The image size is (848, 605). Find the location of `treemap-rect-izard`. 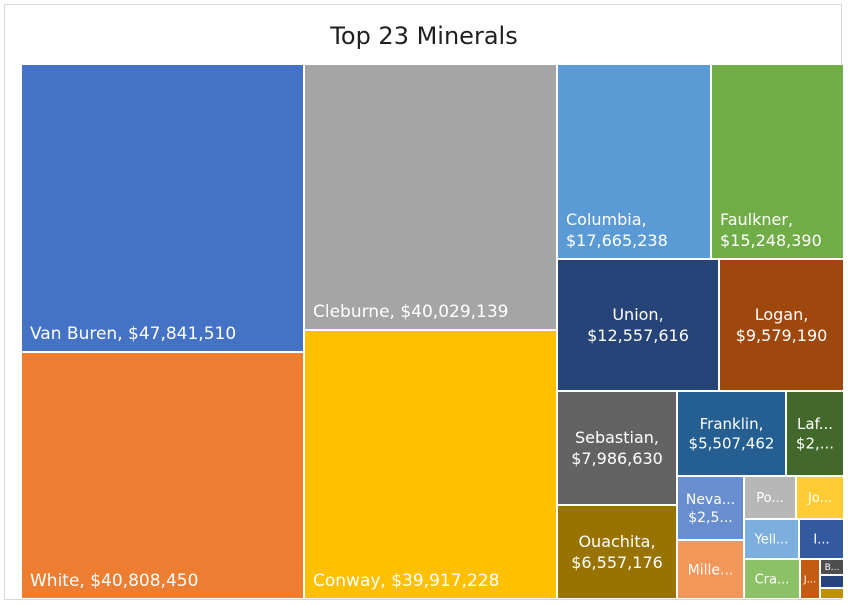

treemap-rect-izard is located at coordinates (821, 539).